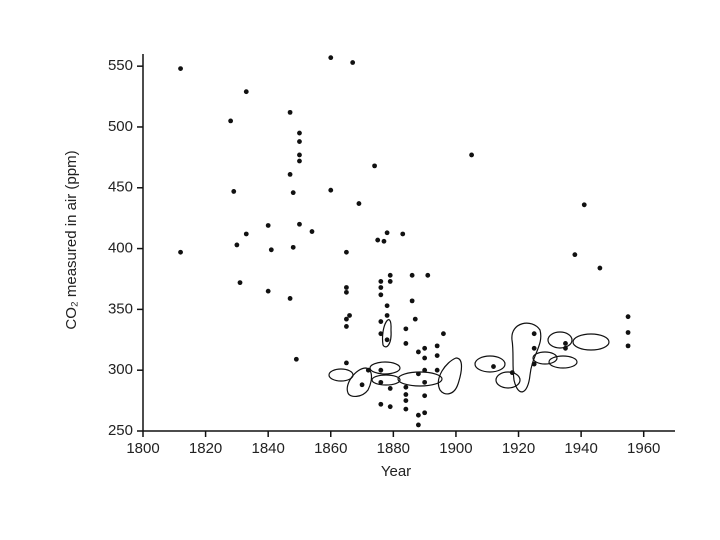  Describe the element at coordinates (469, 358) in the screenshot. I see `outlines` at that location.